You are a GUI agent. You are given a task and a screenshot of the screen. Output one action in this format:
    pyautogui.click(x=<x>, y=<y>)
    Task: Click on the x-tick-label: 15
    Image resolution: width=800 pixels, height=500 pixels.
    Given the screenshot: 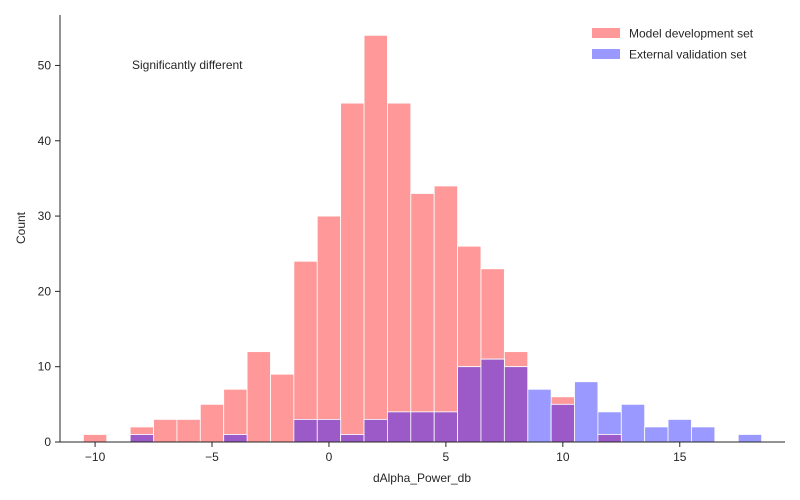 What is the action you would take?
    pyautogui.click(x=680, y=457)
    